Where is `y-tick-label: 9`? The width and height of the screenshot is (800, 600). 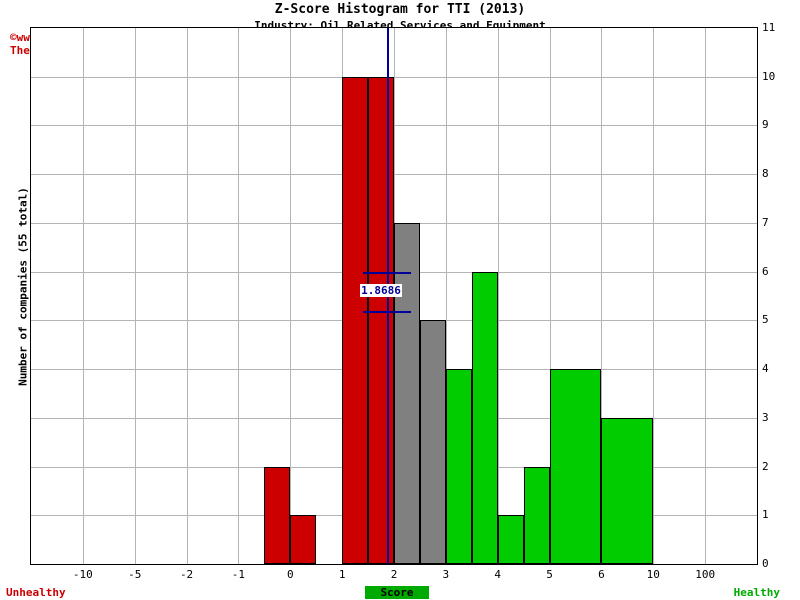
y-tick-label: 9 is located at coordinates (765, 125).